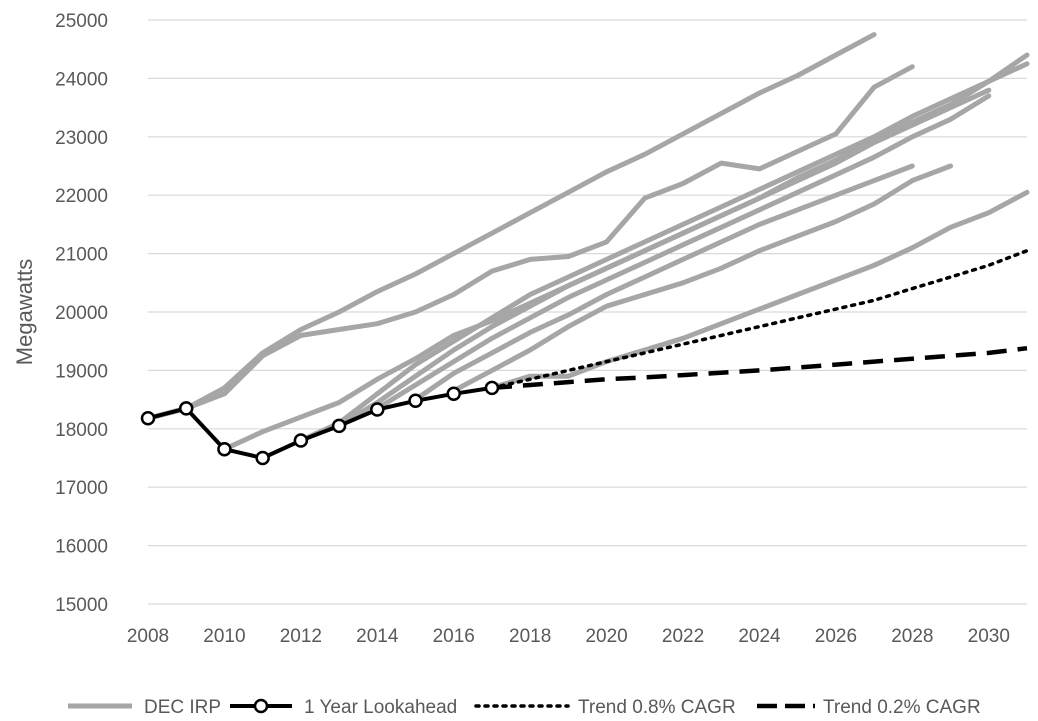 This screenshot has height=721, width=1038. Describe the element at coordinates (836, 636) in the screenshot. I see `x-tick-label: 2026` at that location.